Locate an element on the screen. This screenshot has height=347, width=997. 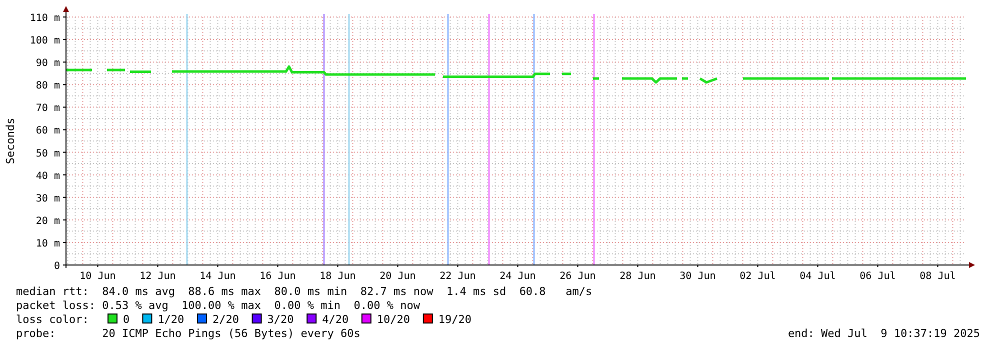
legend-label: 10/20 is located at coordinates (393, 319).